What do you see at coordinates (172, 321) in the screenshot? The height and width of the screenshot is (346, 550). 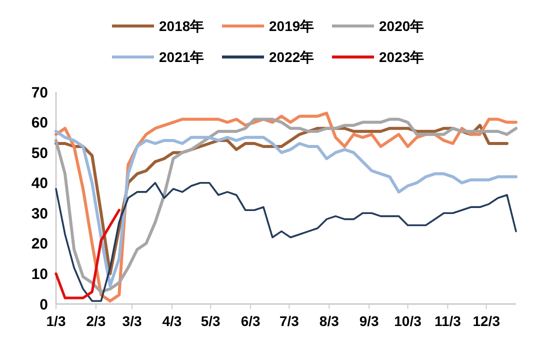 I see `x-tick-label: 4/3` at bounding box center [172, 321].